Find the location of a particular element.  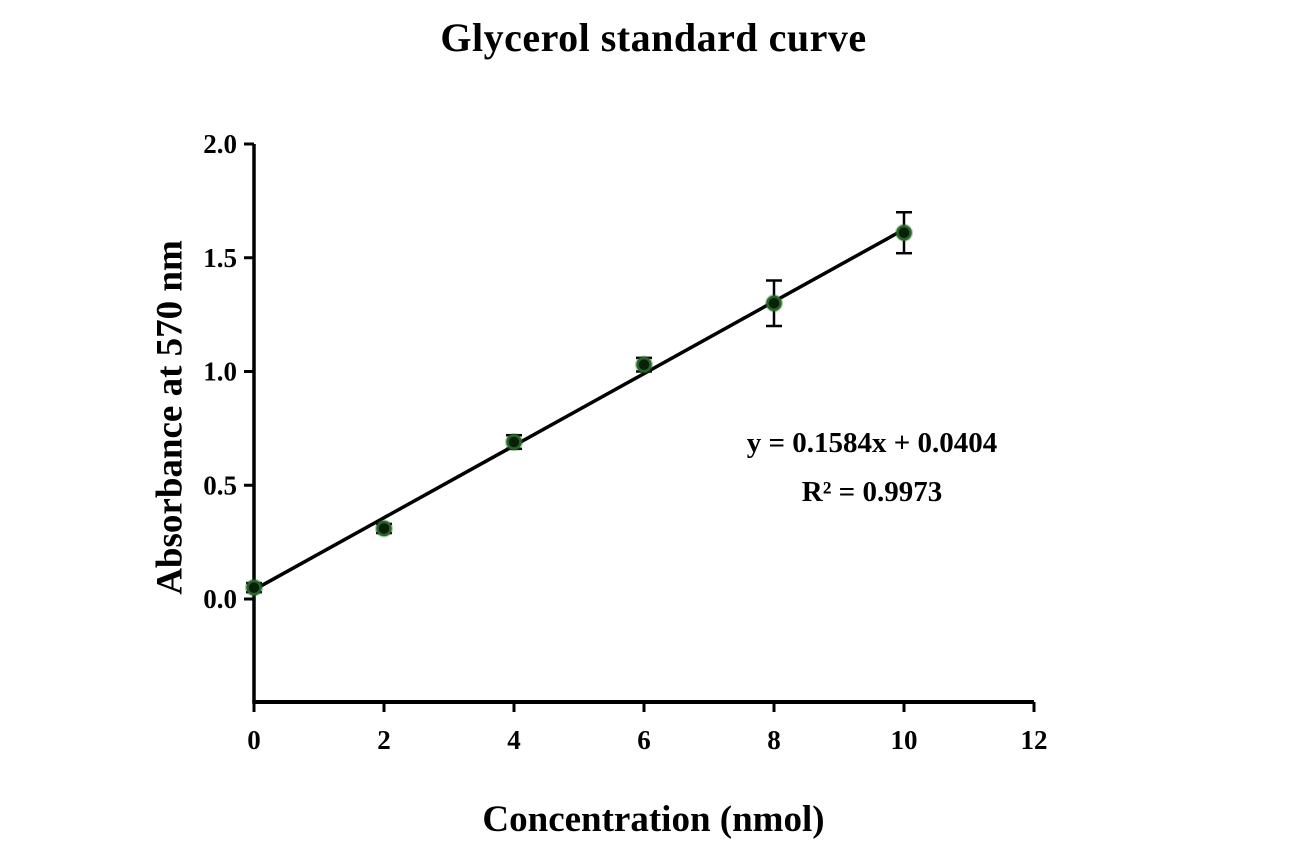

r-squared-label: R² = 0.9973 is located at coordinates (872, 492).